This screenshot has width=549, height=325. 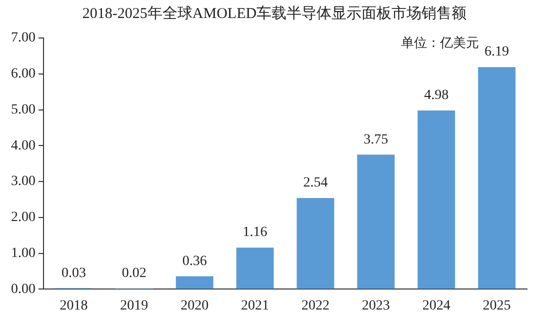 I want to click on x-tick-label: 2024, so click(x=436, y=306).